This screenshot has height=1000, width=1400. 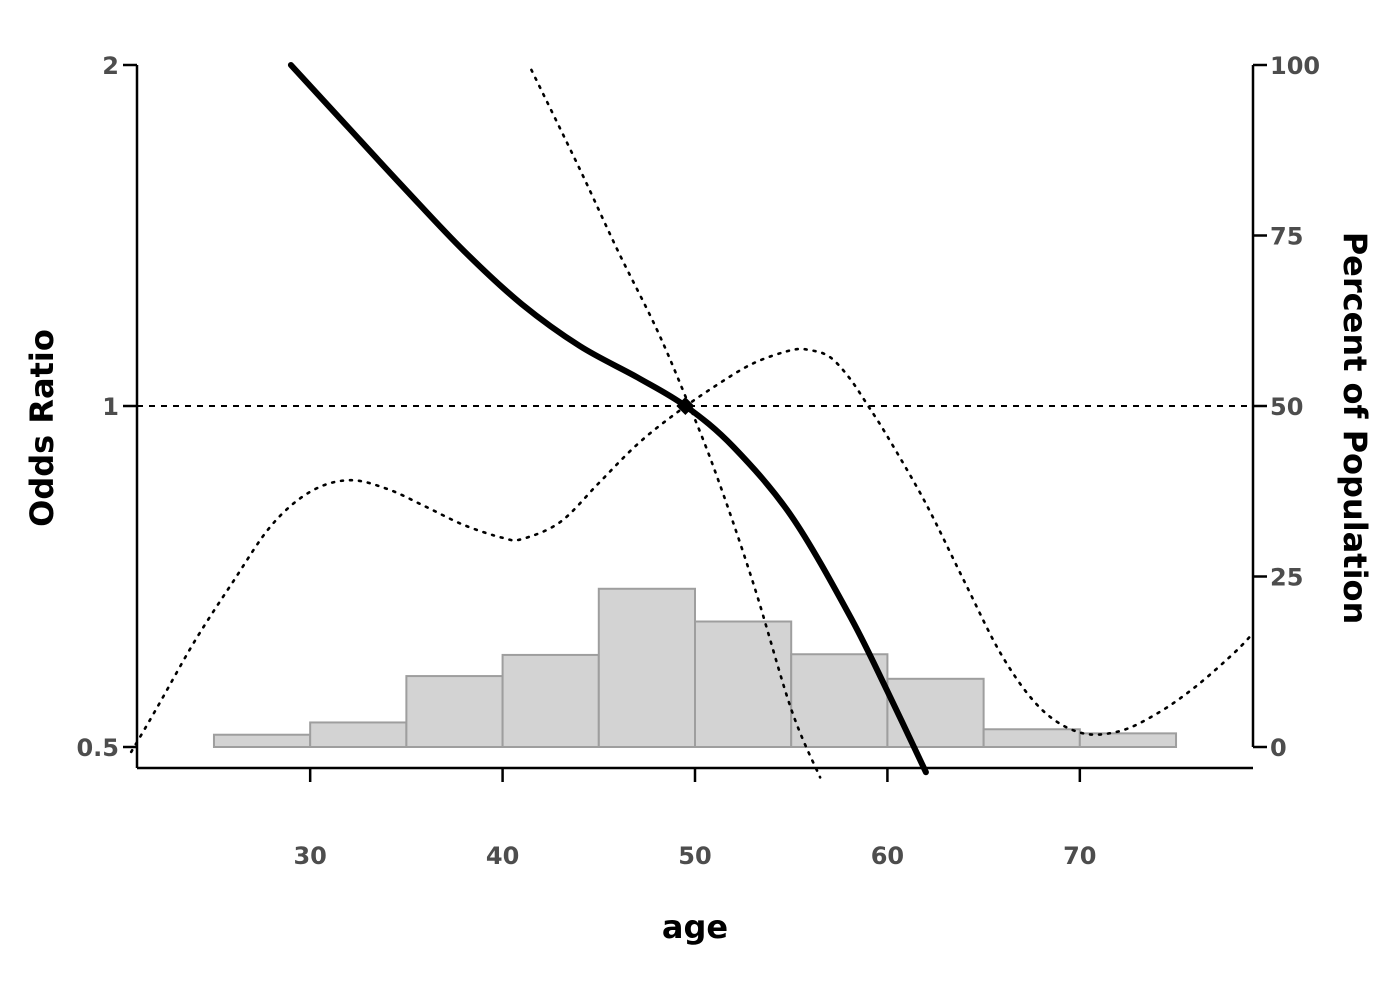 I want to click on reference-point, so click(x=685, y=406).